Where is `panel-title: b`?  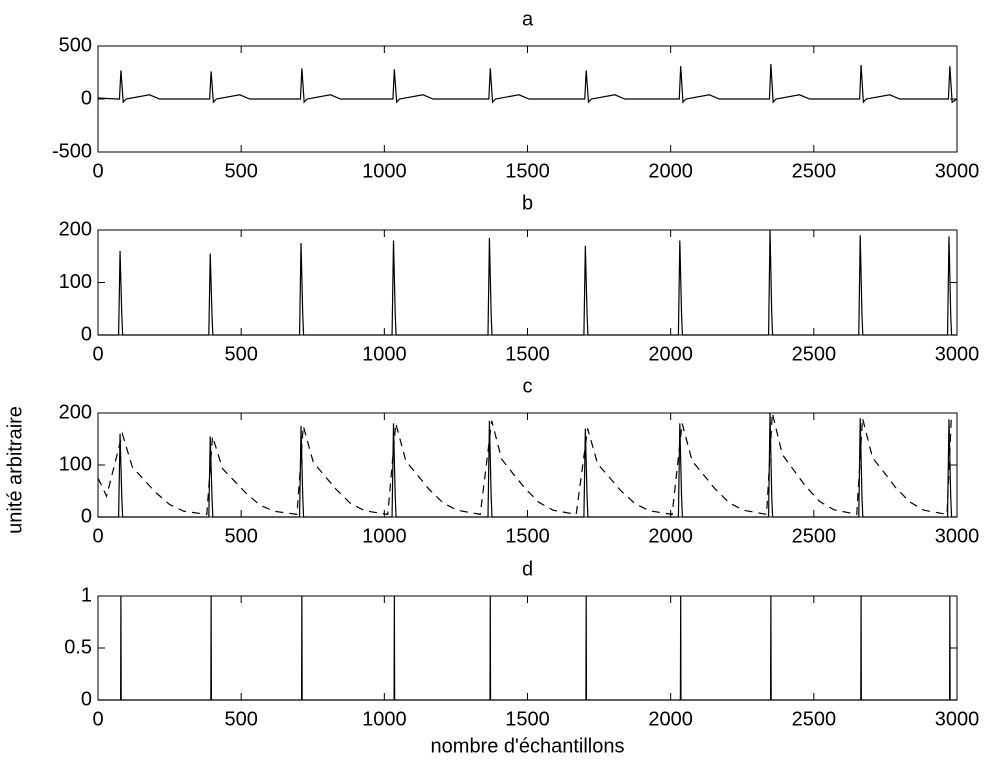 panel-title: b is located at coordinates (527, 203).